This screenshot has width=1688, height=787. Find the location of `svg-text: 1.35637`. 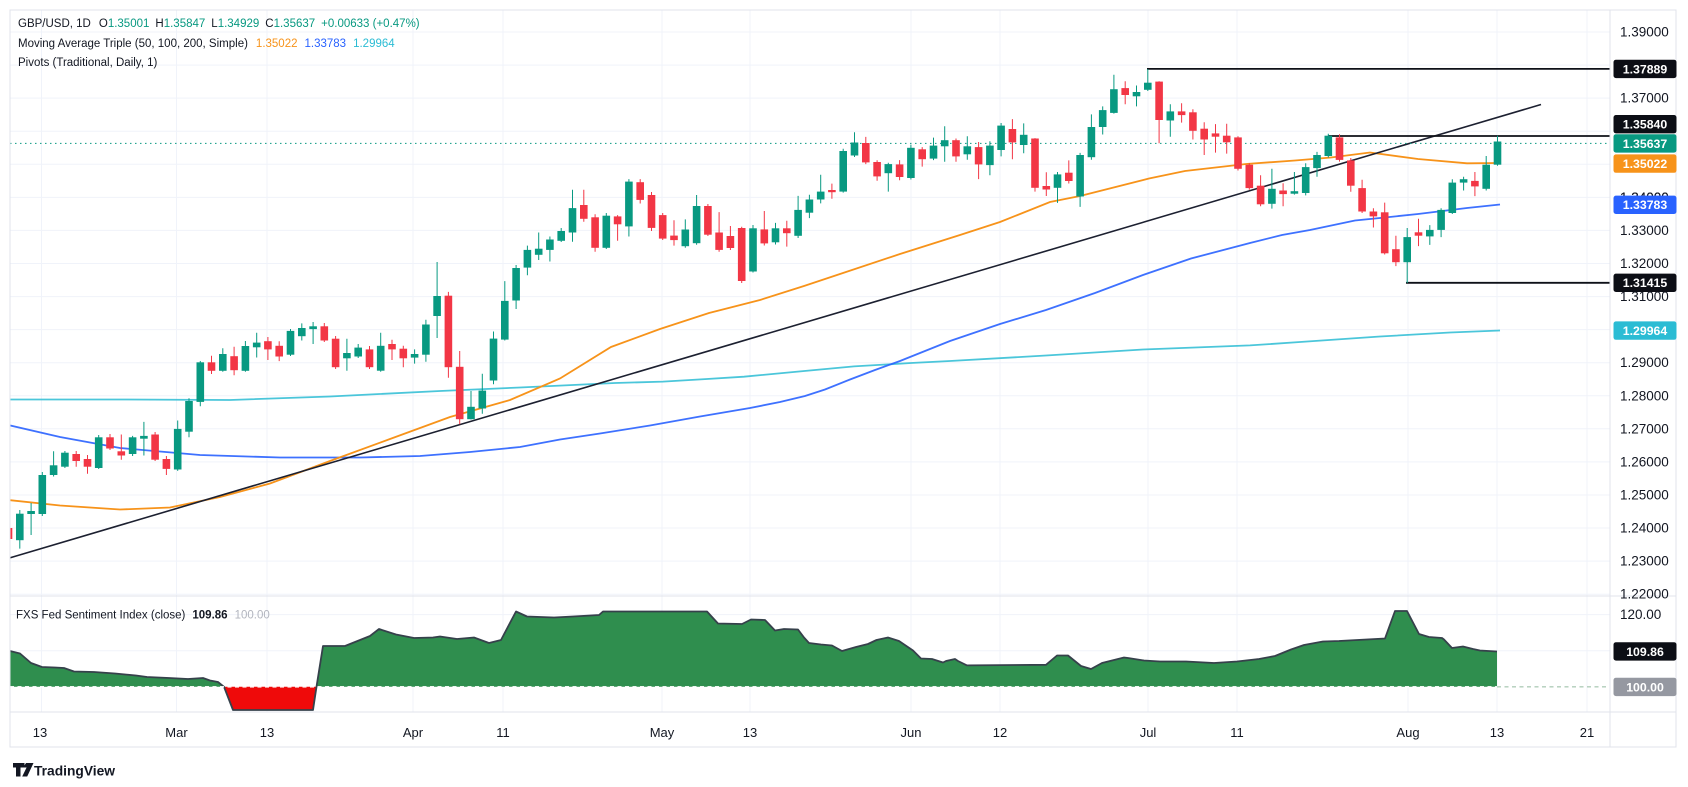

svg-text: 1.35637 is located at coordinates (1645, 144).